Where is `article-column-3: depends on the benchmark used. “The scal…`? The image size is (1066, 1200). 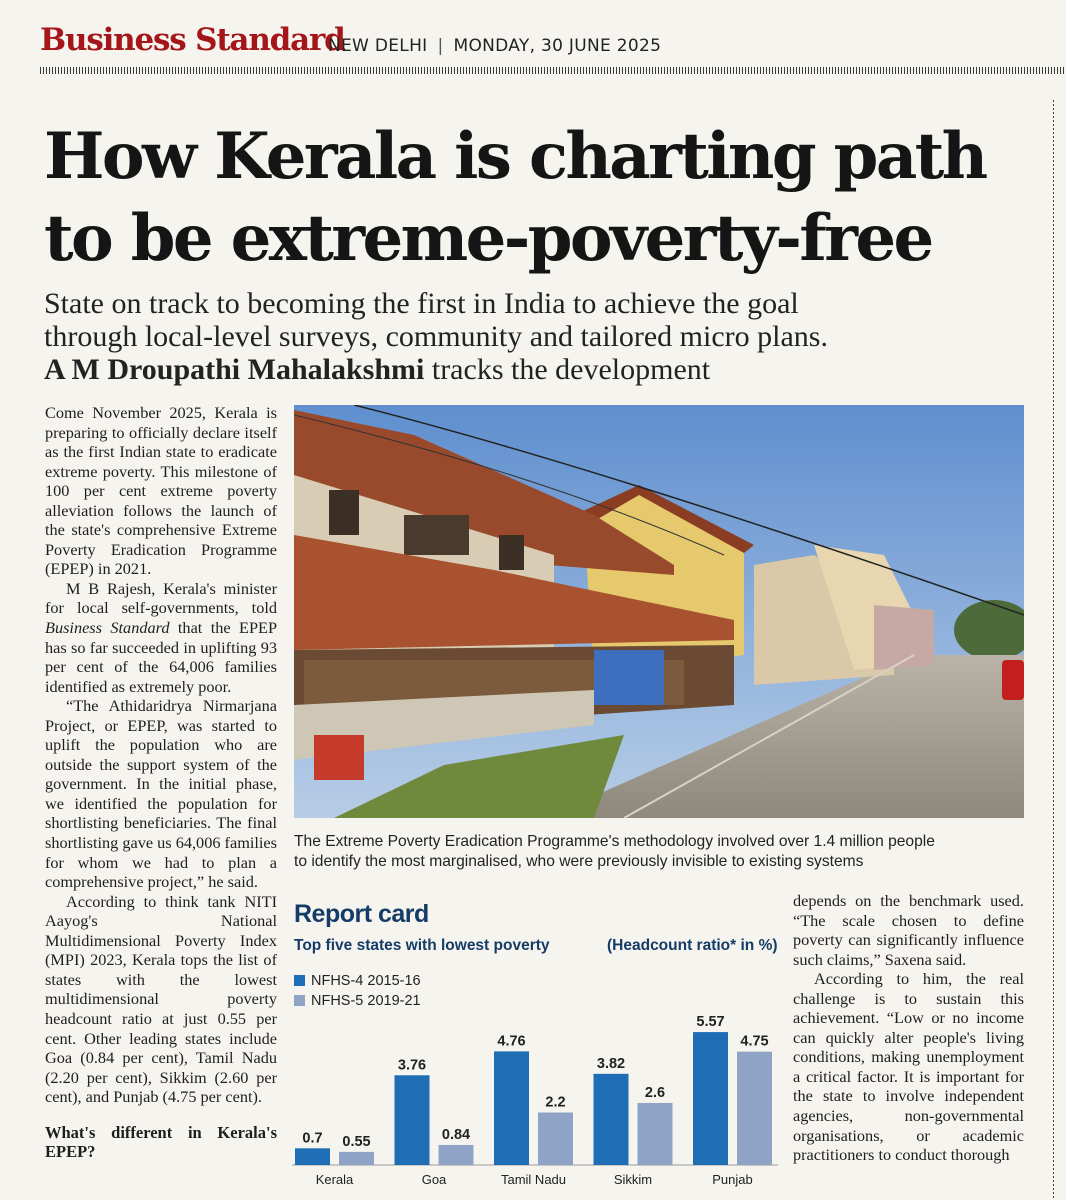
article-column-3: depends on the benchmark used. “The scal… is located at coordinates (908, 1028).